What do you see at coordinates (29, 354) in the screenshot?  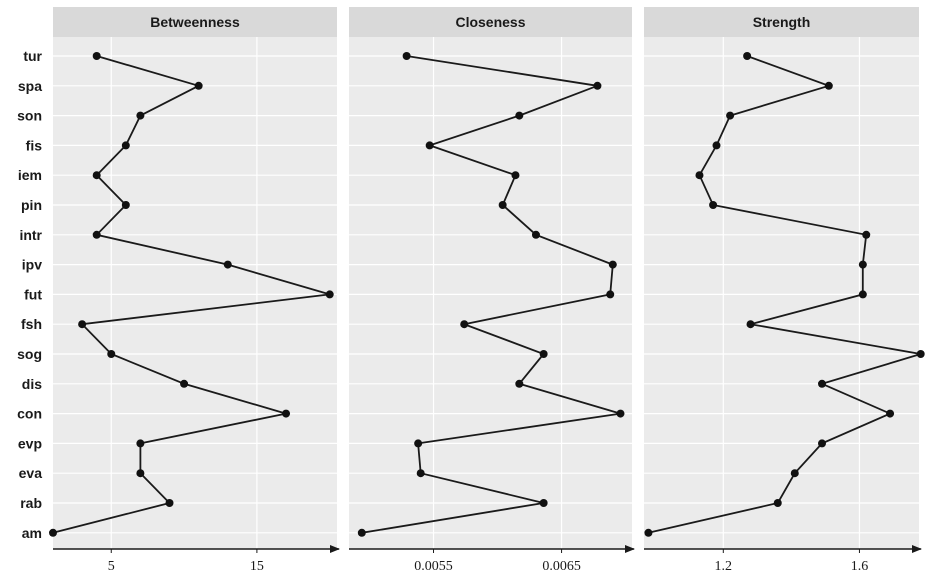 I see `category-label: sog` at bounding box center [29, 354].